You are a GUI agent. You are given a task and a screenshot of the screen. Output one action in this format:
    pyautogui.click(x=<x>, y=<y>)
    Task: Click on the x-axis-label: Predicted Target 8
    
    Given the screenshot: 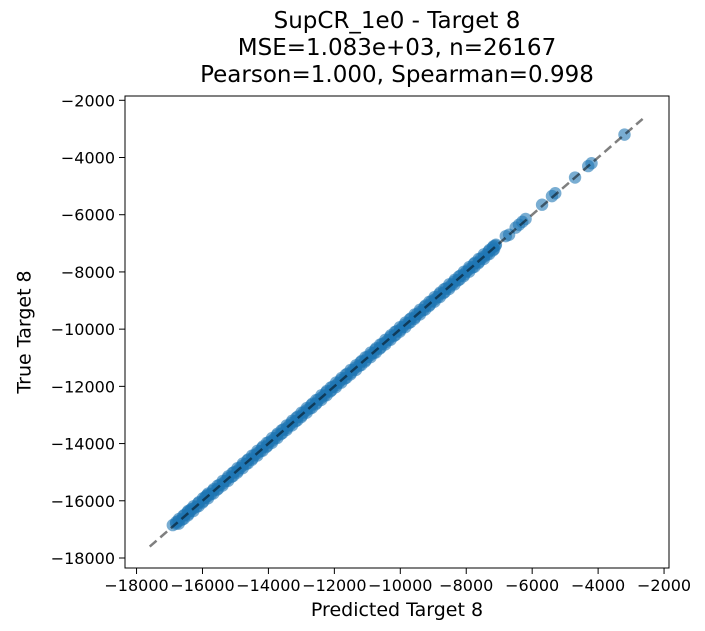 What is the action you would take?
    pyautogui.click(x=397, y=610)
    